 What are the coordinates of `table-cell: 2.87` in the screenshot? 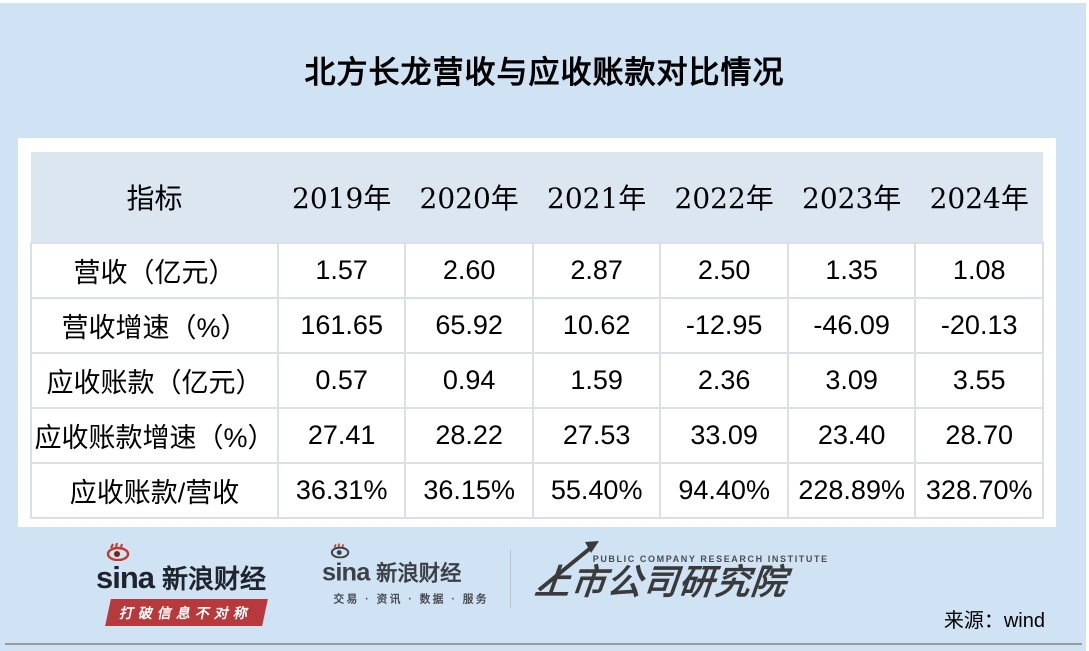 It's located at (596, 270).